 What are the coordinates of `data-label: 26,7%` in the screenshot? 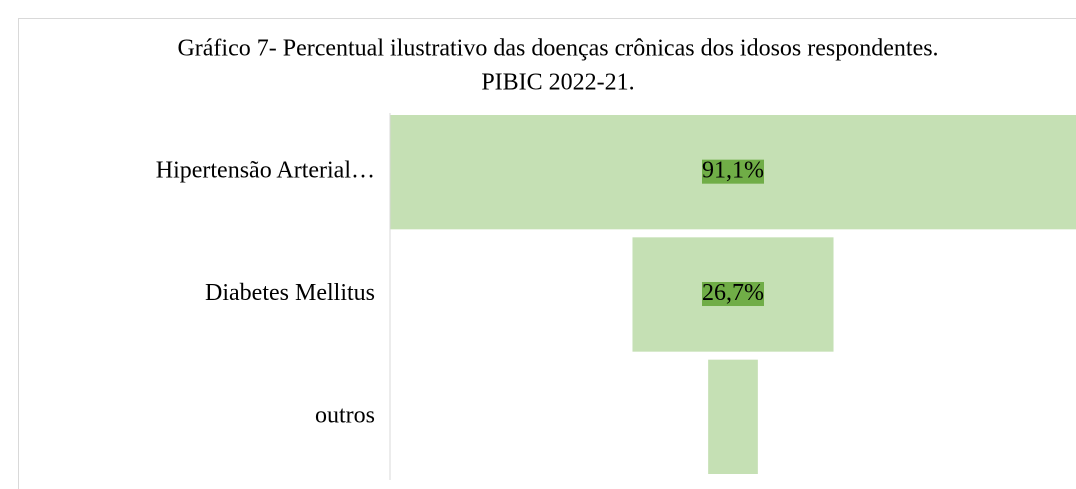 It's located at (733, 293).